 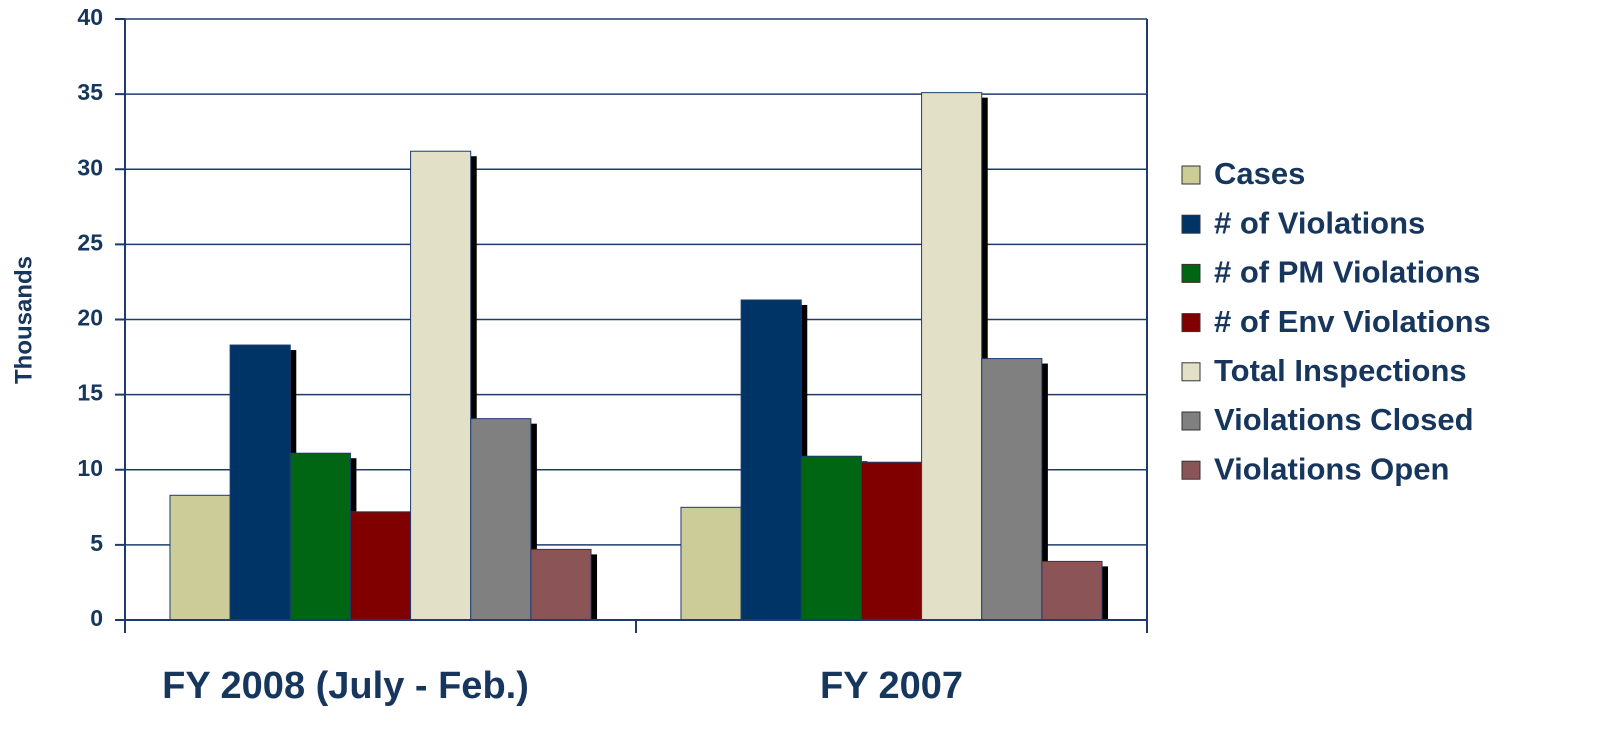 What do you see at coordinates (23, 320) in the screenshot?
I see `y-axis-label: Thousands` at bounding box center [23, 320].